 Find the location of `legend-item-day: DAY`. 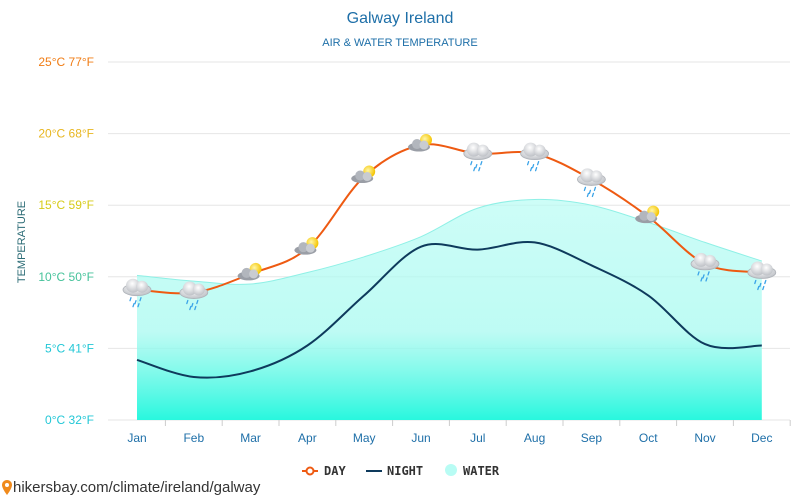

legend-item-day: DAY is located at coordinates (324, 471).